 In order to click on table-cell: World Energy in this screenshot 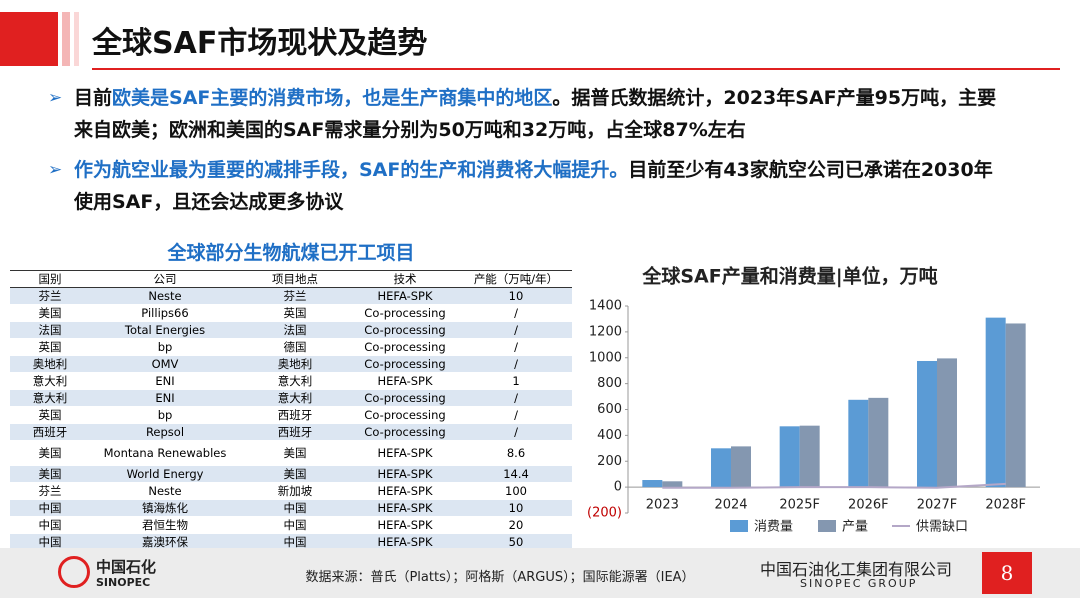, I will do `click(165, 474)`.